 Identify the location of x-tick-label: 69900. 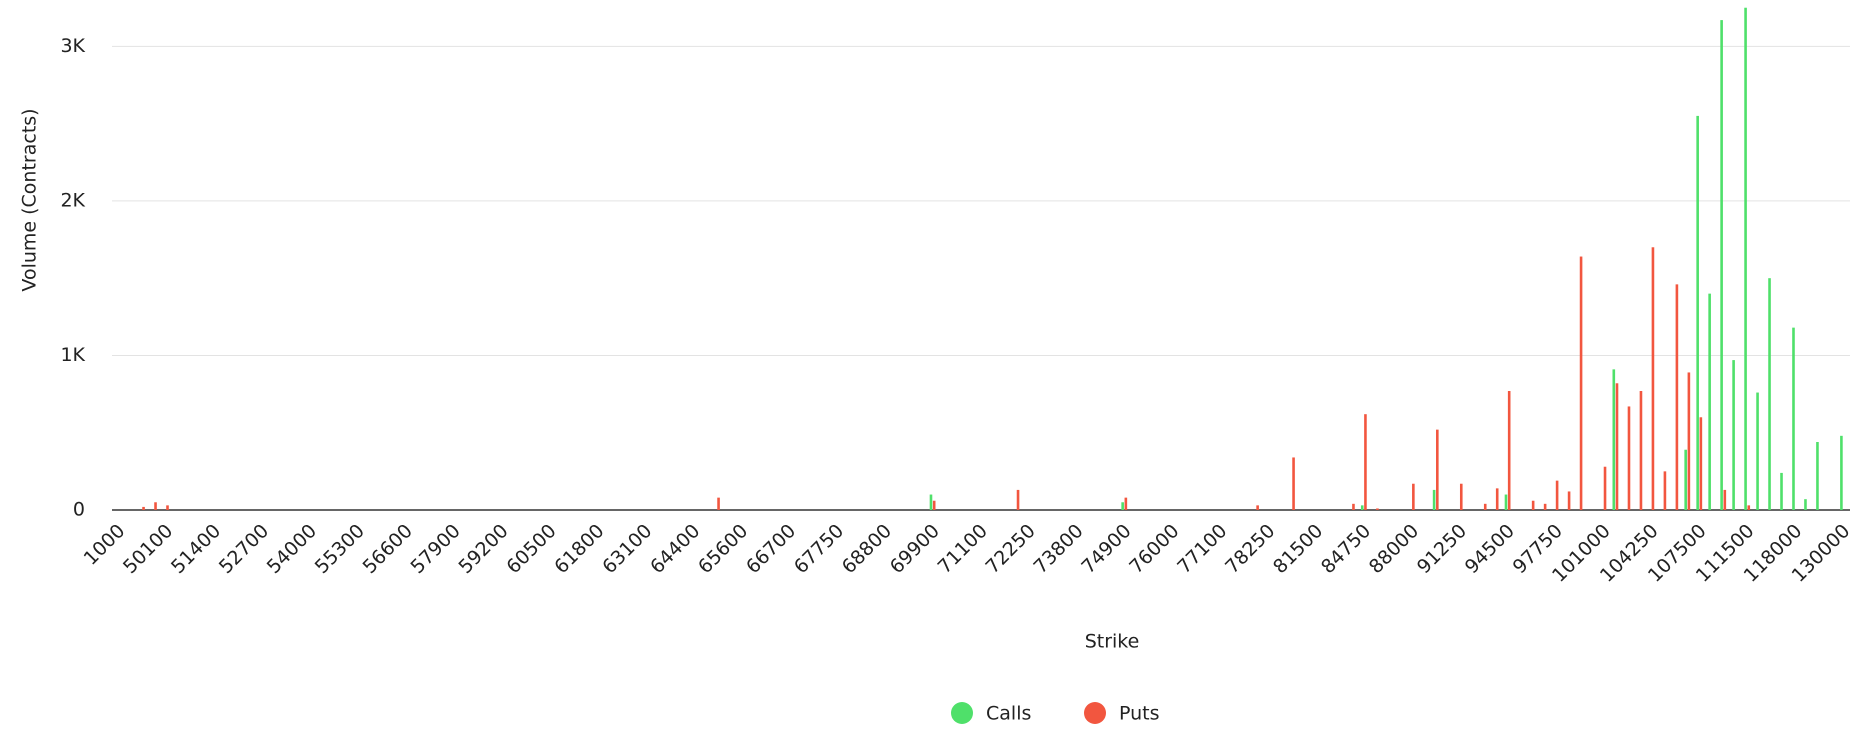
(915, 549).